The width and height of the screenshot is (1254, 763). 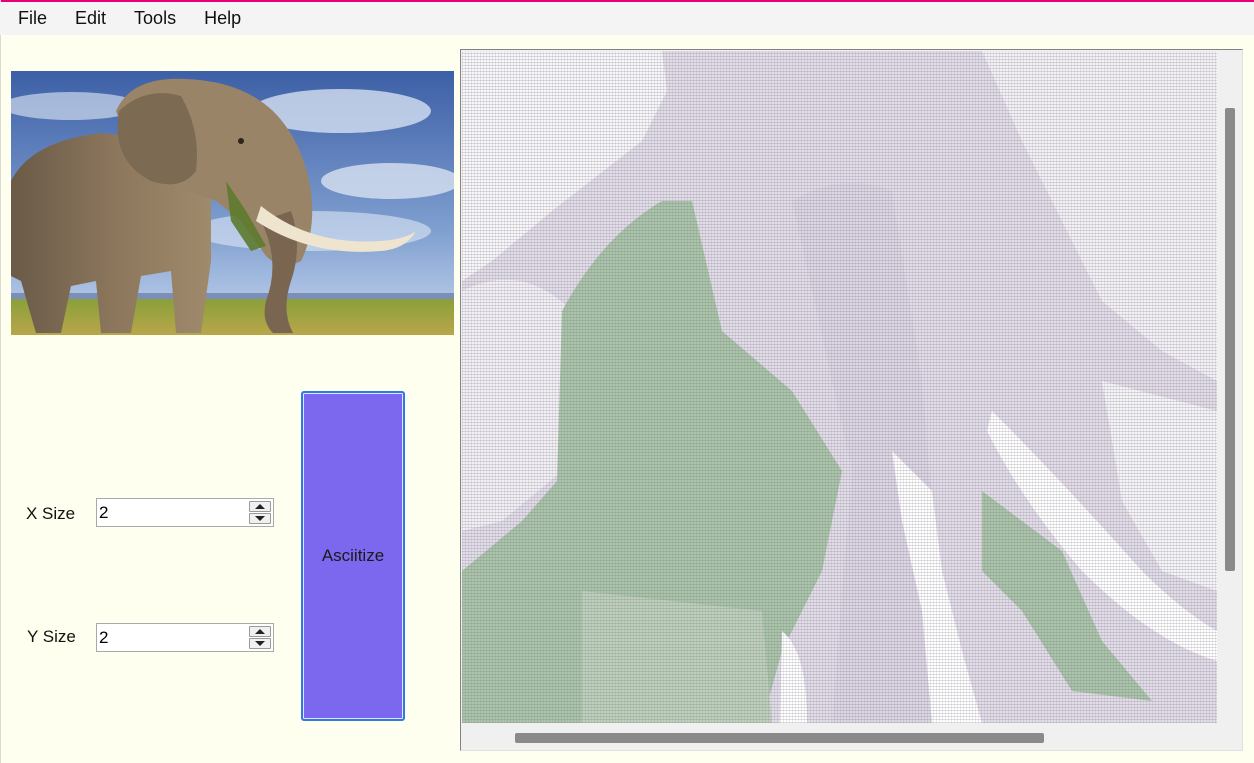 What do you see at coordinates (627, 18) in the screenshot?
I see `menu-bar: File Edit Tools Help` at bounding box center [627, 18].